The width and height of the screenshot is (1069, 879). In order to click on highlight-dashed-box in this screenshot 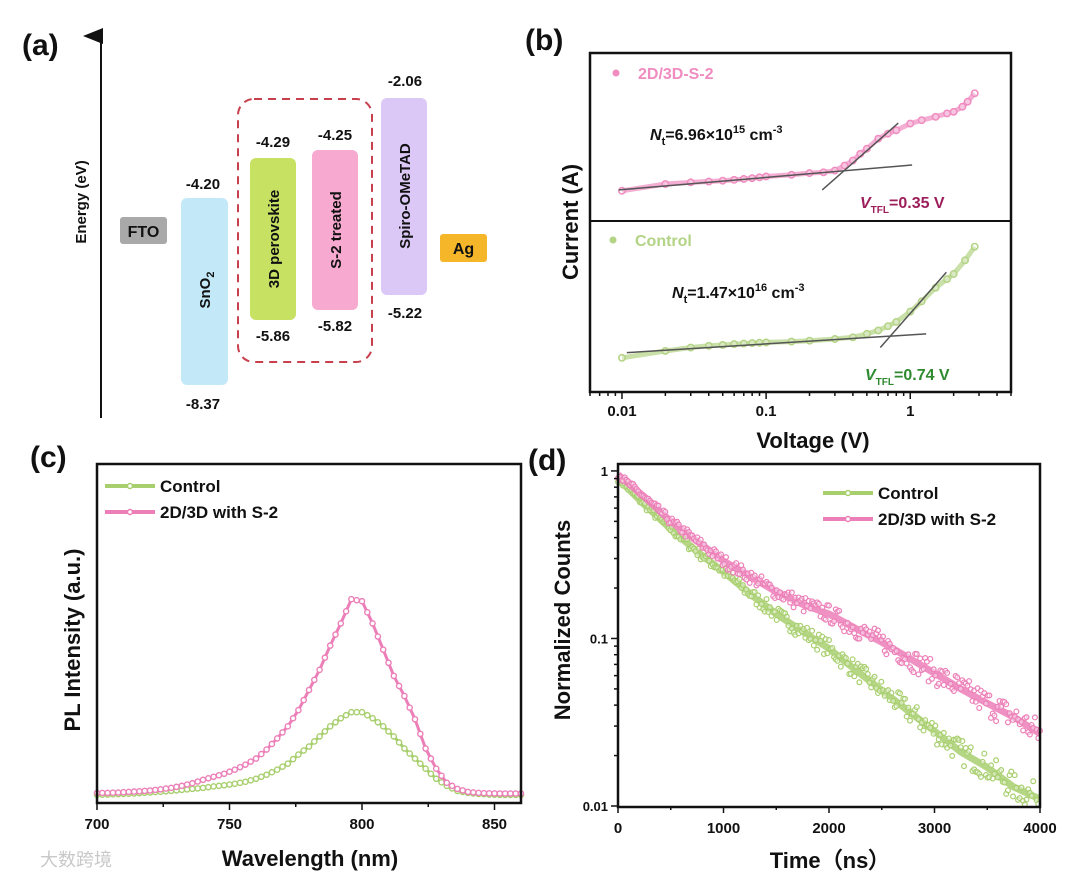, I will do `click(305, 230)`.